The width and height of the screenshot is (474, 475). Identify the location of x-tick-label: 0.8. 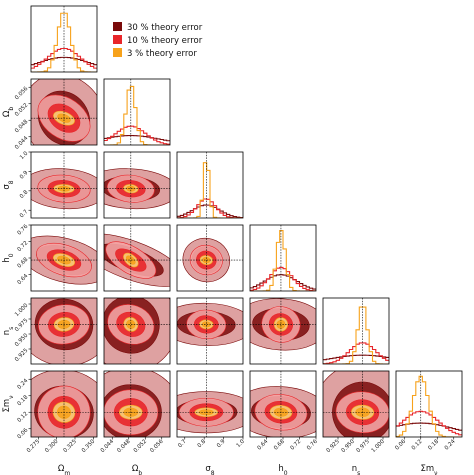
(202, 443).